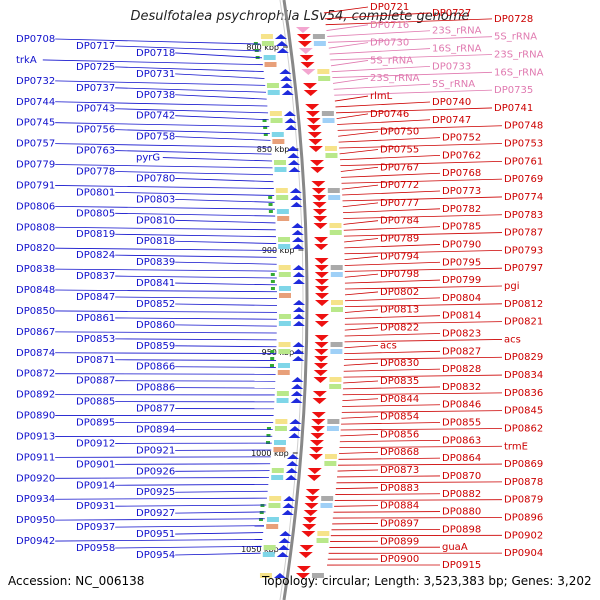  Describe the element at coordinates (461, 387) in the screenshot. I see `gene-label-right: DP0832` at that location.